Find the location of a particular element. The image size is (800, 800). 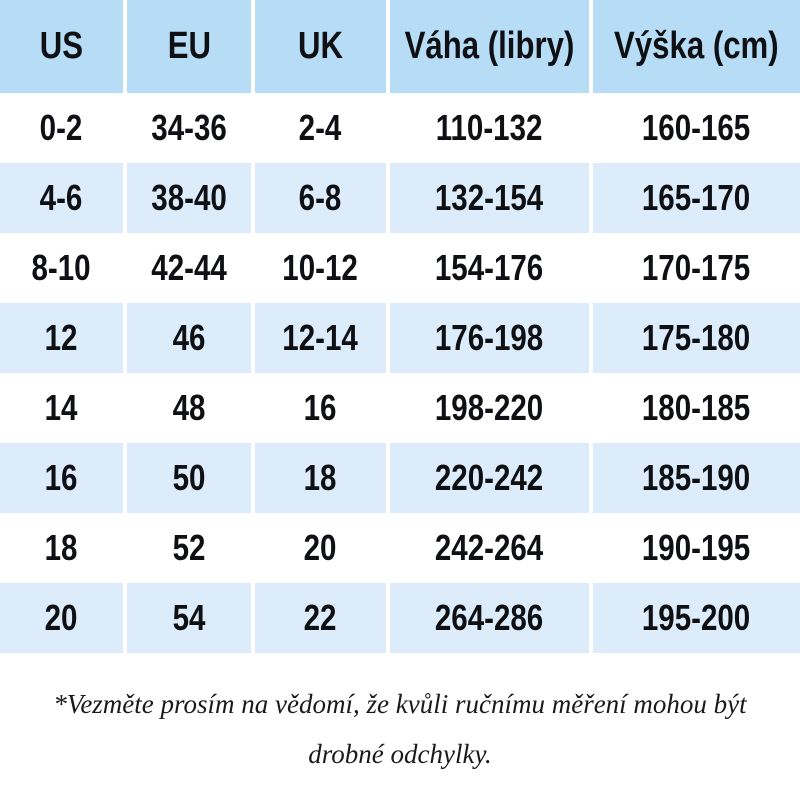

cell-value: 198-220 is located at coordinates (489, 407).